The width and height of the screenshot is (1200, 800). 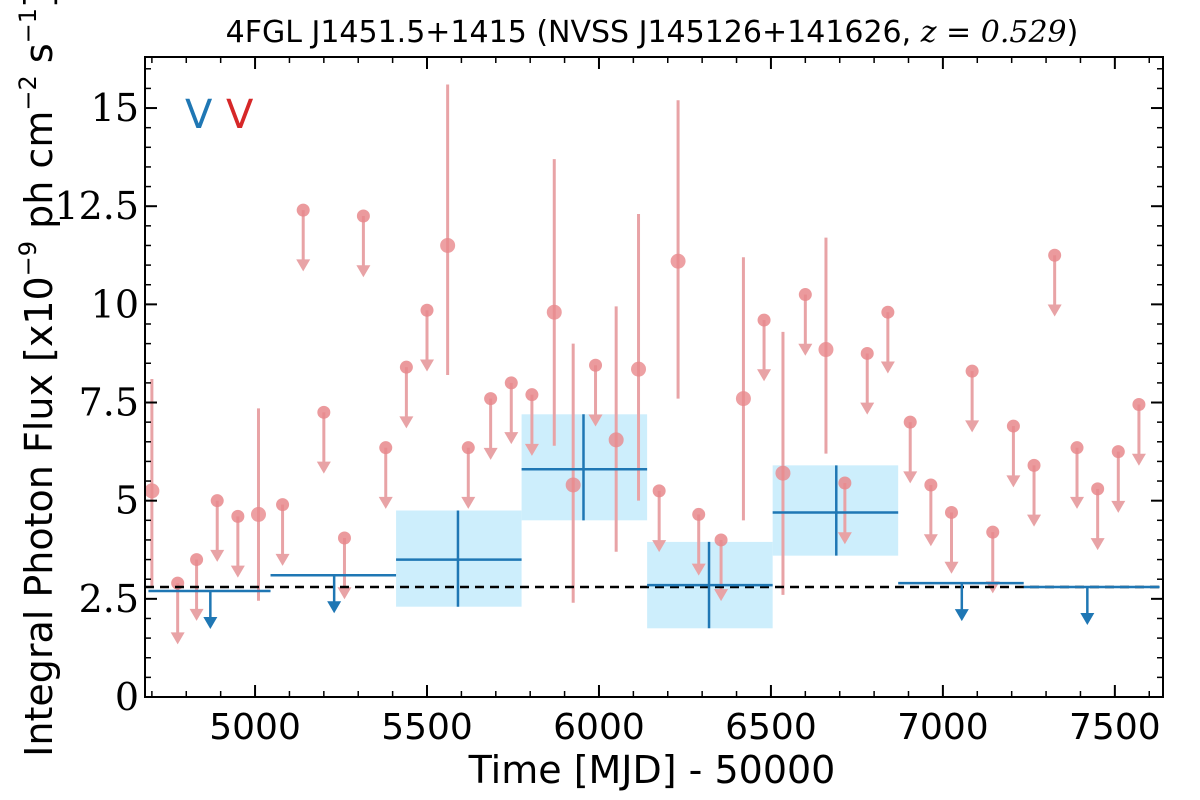 I want to click on legend: V V, so click(x=219, y=115).